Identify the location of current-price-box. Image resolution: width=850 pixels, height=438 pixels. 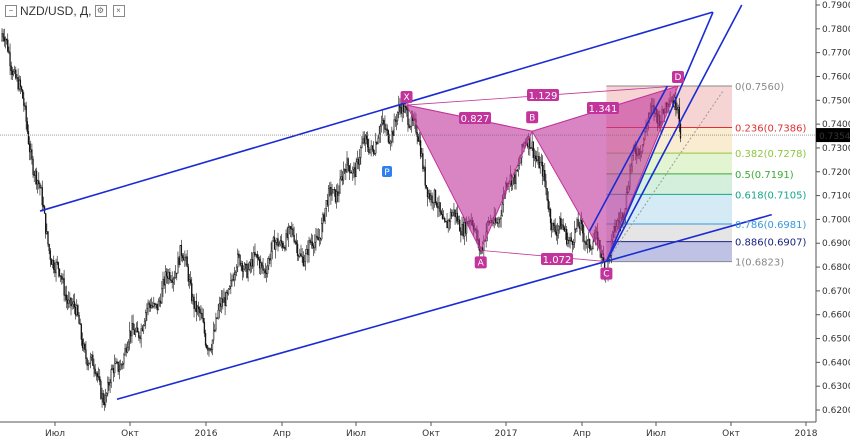
(833, 135).